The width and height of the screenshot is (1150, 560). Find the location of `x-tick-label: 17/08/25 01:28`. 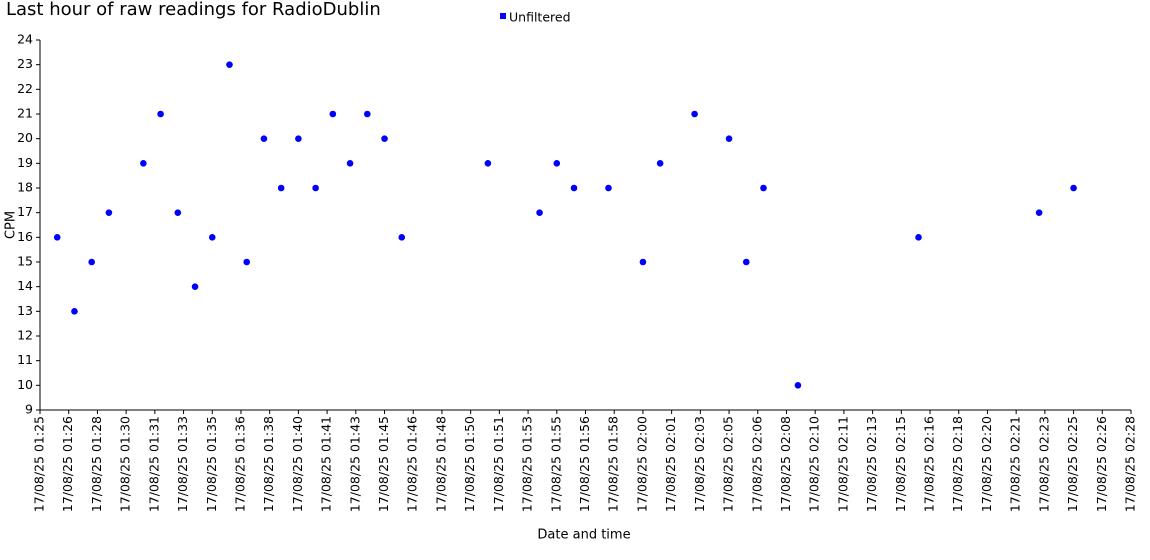

x-tick-label: 17/08/25 01:28 is located at coordinates (96, 464).